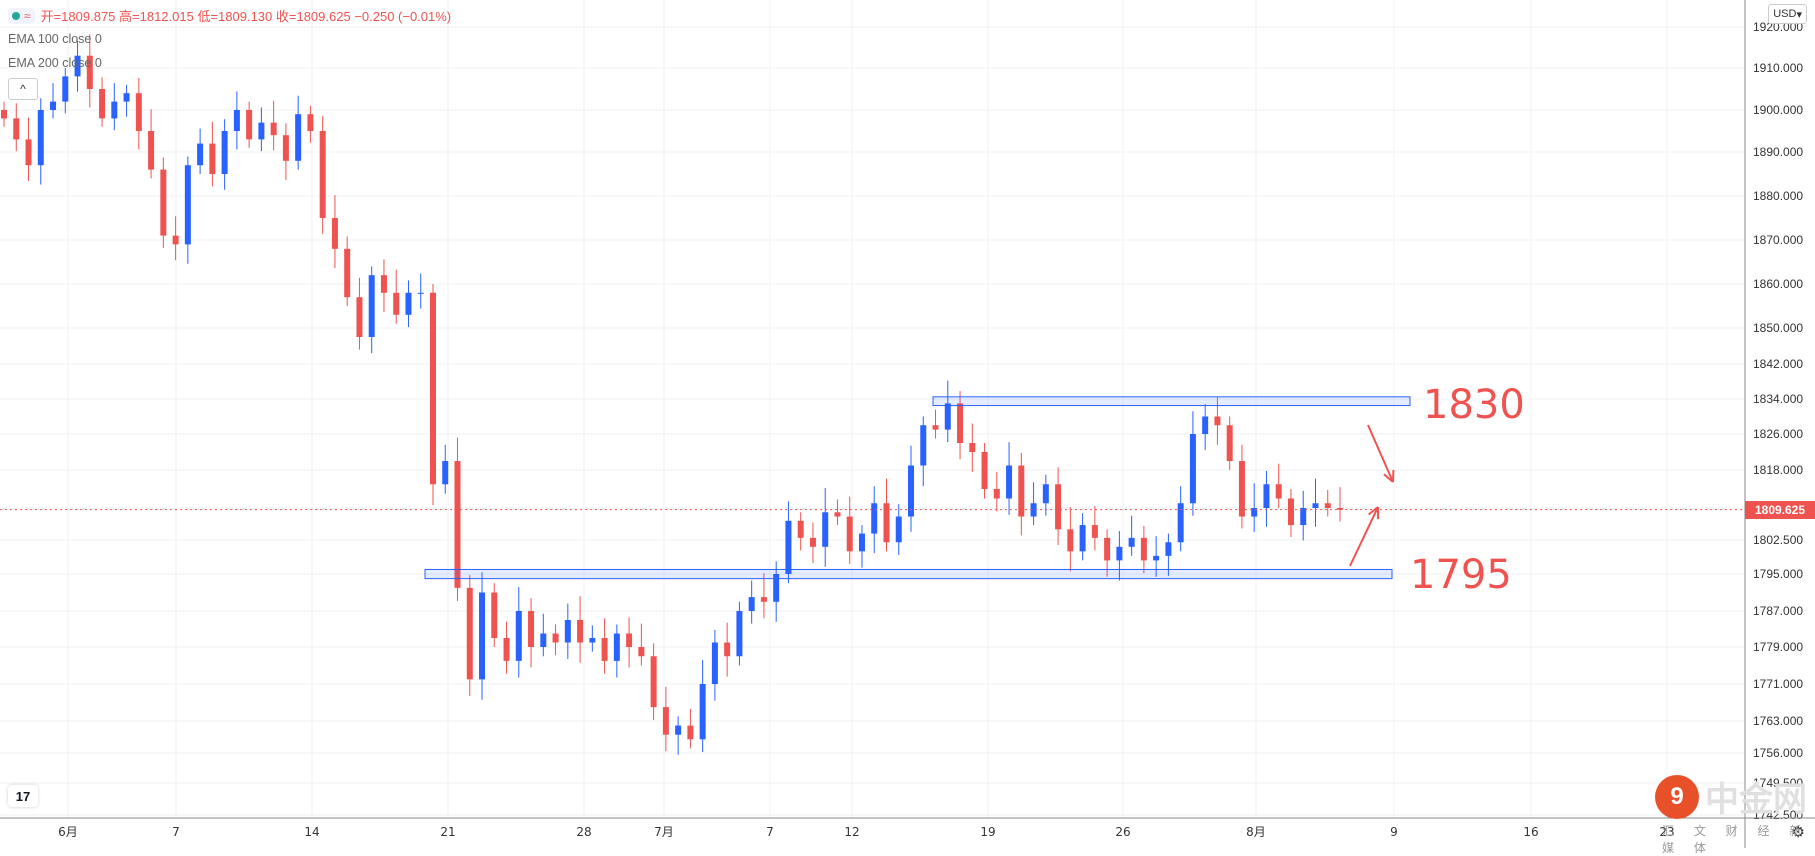 The height and width of the screenshot is (856, 1815). I want to click on support-annotation-label: 1795, so click(1461, 575).